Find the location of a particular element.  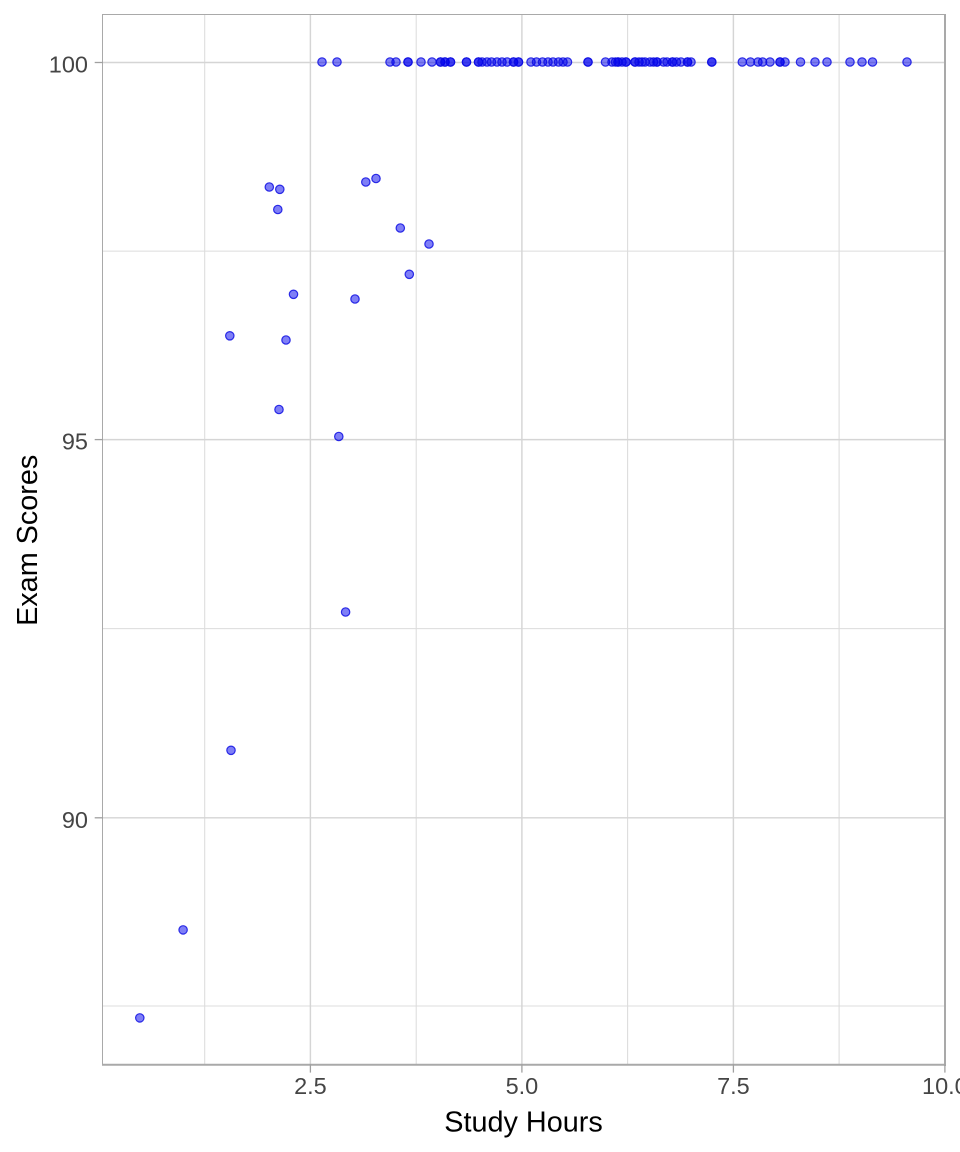

svg-text: 10.0 is located at coordinates (941, 1086).